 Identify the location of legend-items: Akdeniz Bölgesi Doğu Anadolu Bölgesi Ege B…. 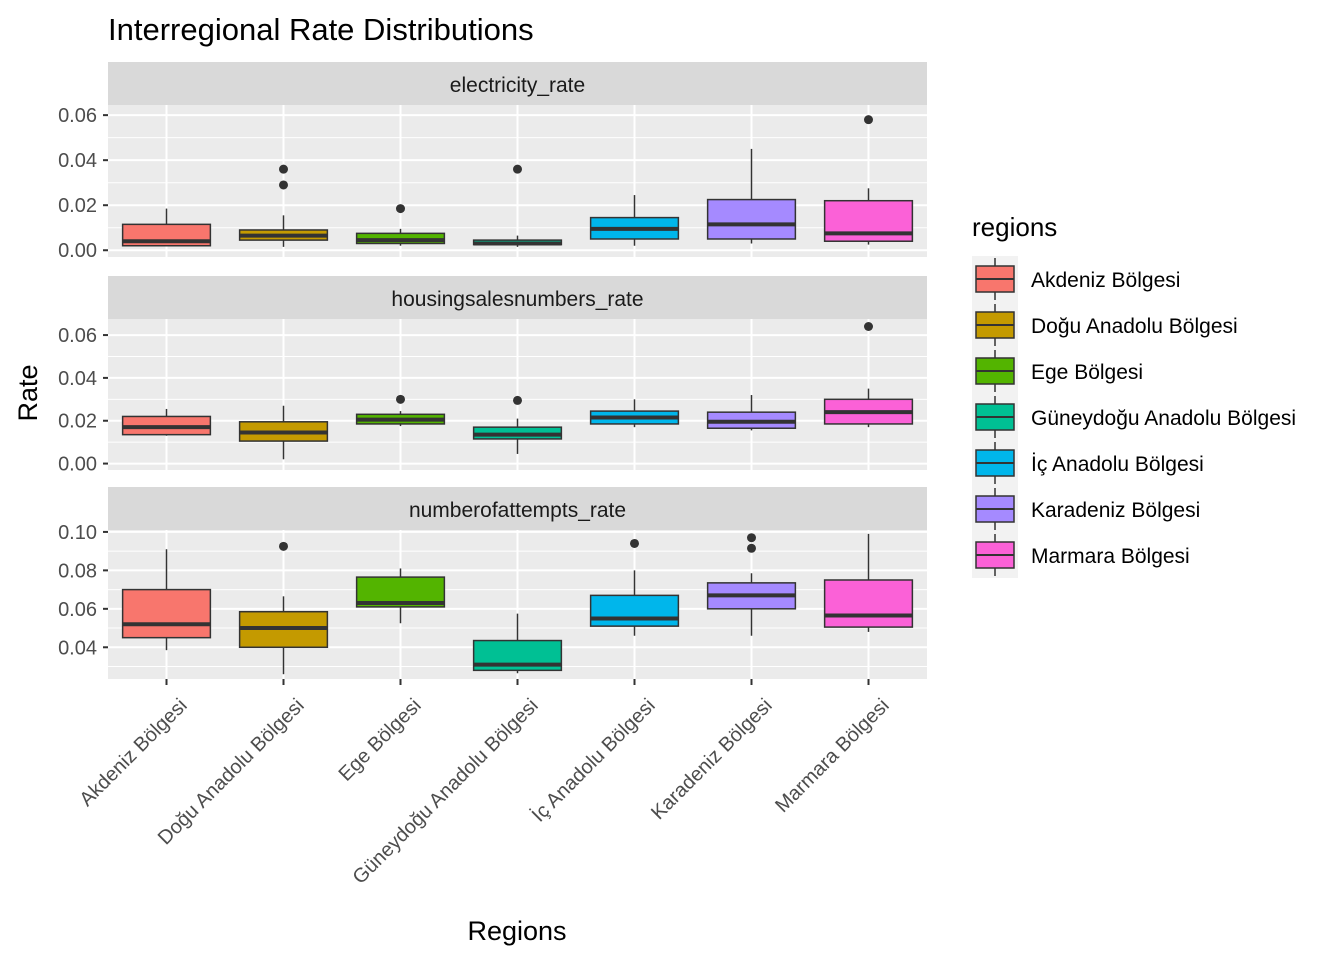
(1134, 417).